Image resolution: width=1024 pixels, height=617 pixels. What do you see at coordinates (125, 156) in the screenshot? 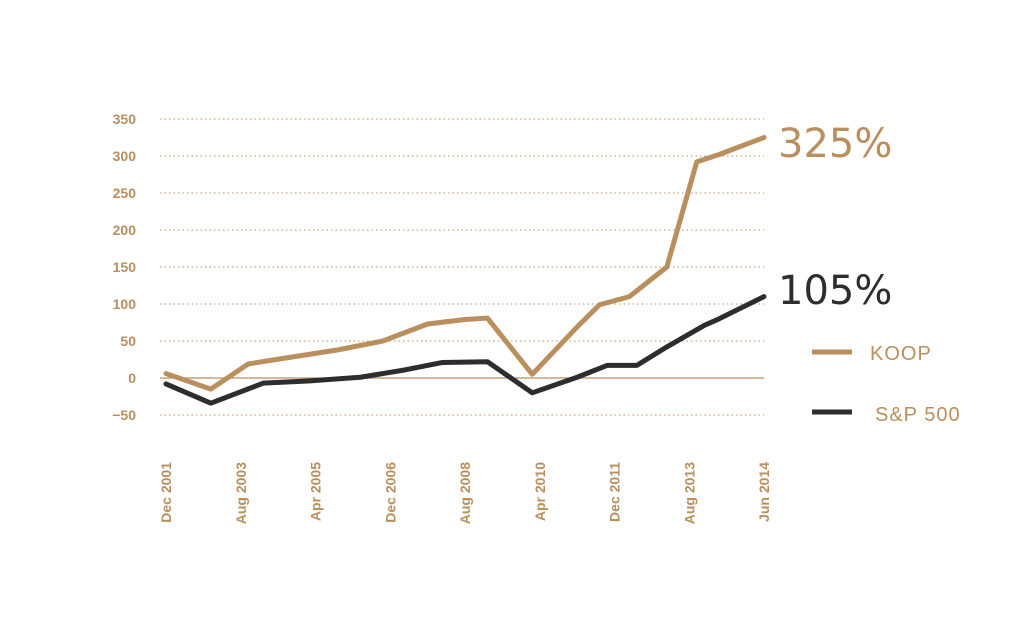
I see `y-tick-label: 300` at bounding box center [125, 156].